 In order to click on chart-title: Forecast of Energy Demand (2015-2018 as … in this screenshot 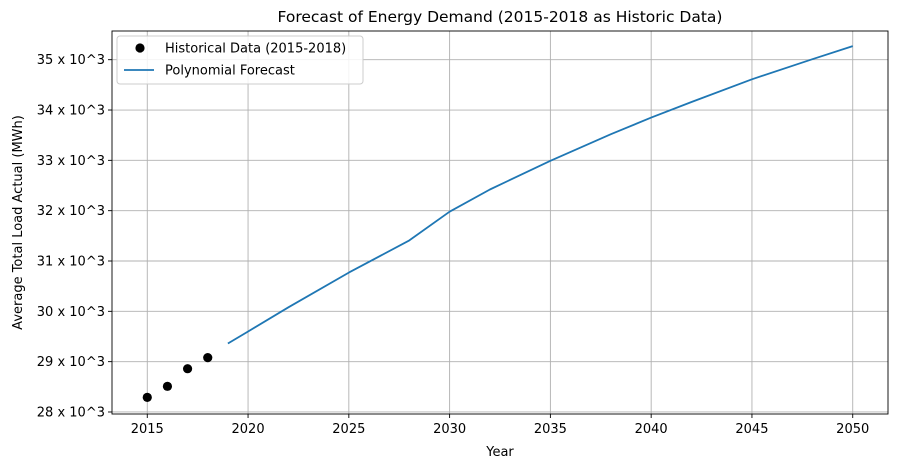, I will do `click(500, 17)`.